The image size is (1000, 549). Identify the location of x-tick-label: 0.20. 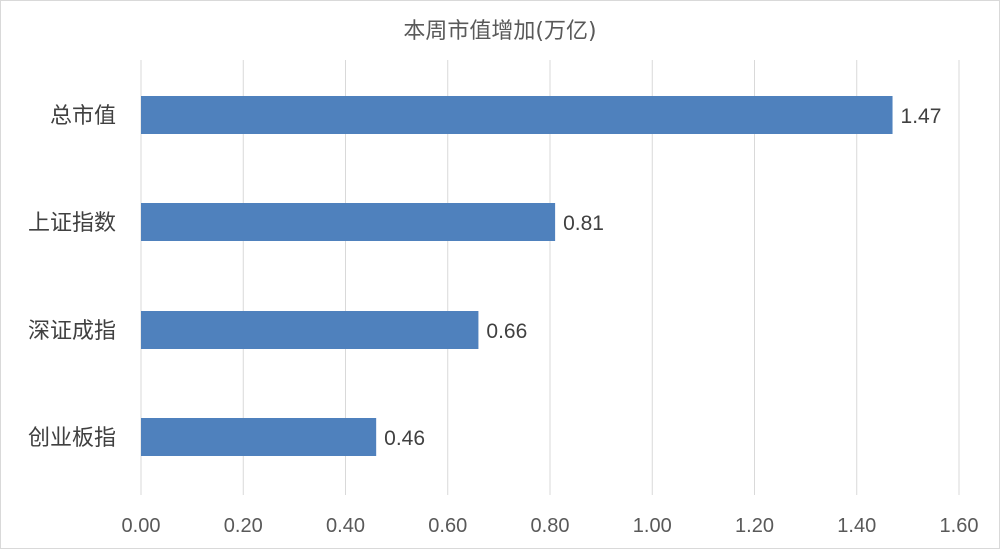
(243, 526).